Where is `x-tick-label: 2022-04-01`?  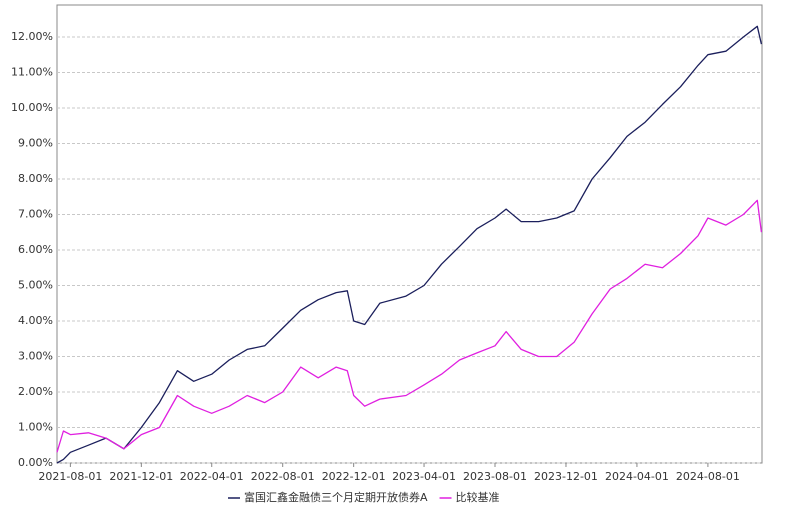
x-tick-label: 2022-04-01 is located at coordinates (212, 476).